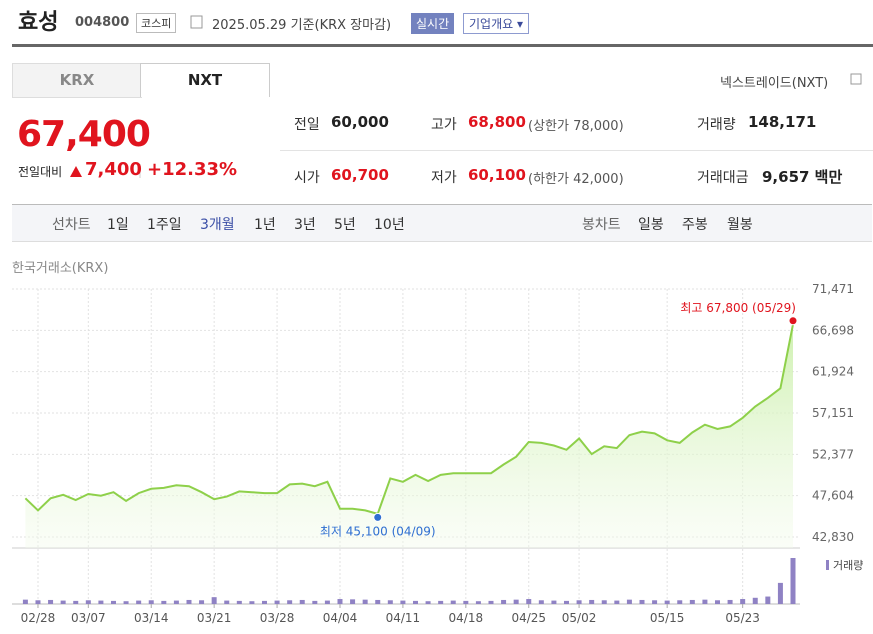 The image size is (873, 634). What do you see at coordinates (118, 225) in the screenshot?
I see `period: 1일` at bounding box center [118, 225].